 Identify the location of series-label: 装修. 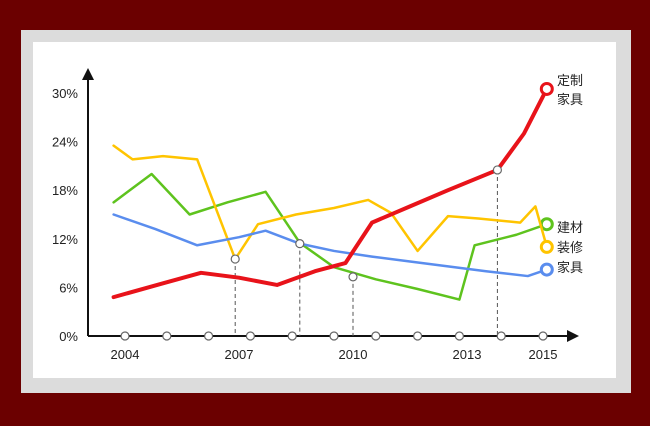
(570, 247).